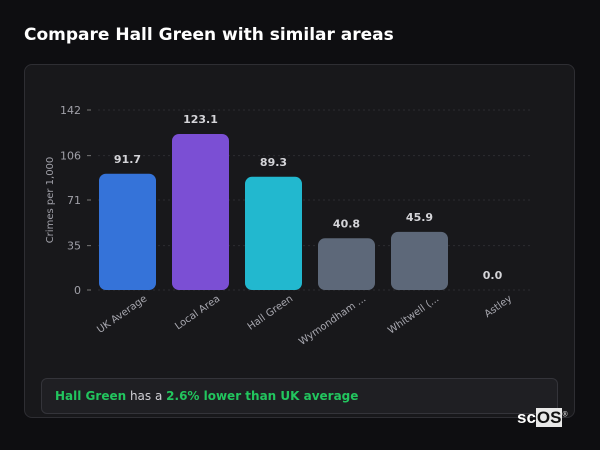 The height and width of the screenshot is (450, 600). What do you see at coordinates (91, 396) in the screenshot?
I see `summary-area: Hall Green` at bounding box center [91, 396].